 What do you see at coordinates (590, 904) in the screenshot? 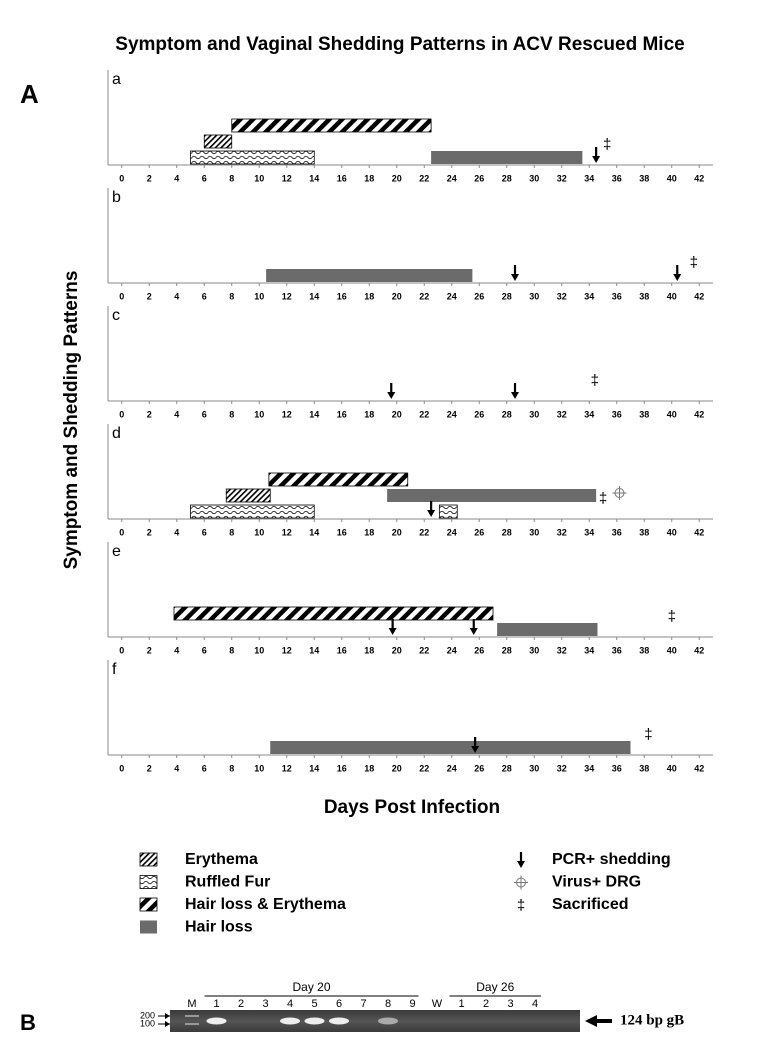
I see `legend-label: Sacrificed` at bounding box center [590, 904].